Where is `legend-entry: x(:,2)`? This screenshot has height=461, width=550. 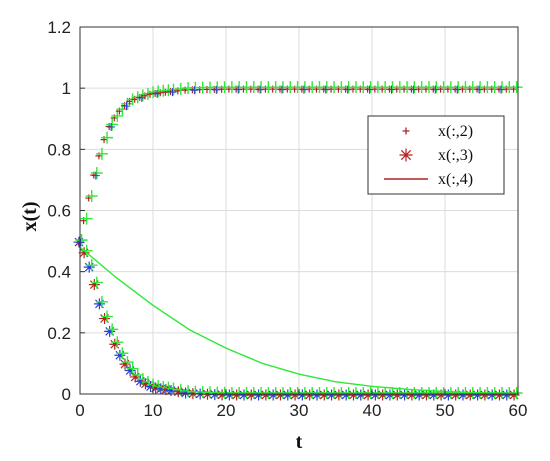 legend-entry: x(:,2) is located at coordinates (437, 131).